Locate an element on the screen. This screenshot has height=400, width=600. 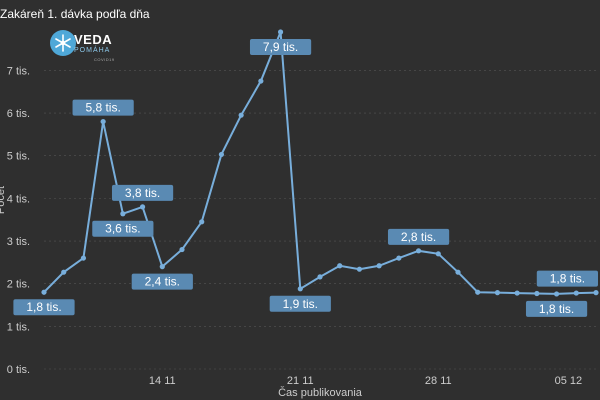
data-label: 7,9 tis. is located at coordinates (280, 47).